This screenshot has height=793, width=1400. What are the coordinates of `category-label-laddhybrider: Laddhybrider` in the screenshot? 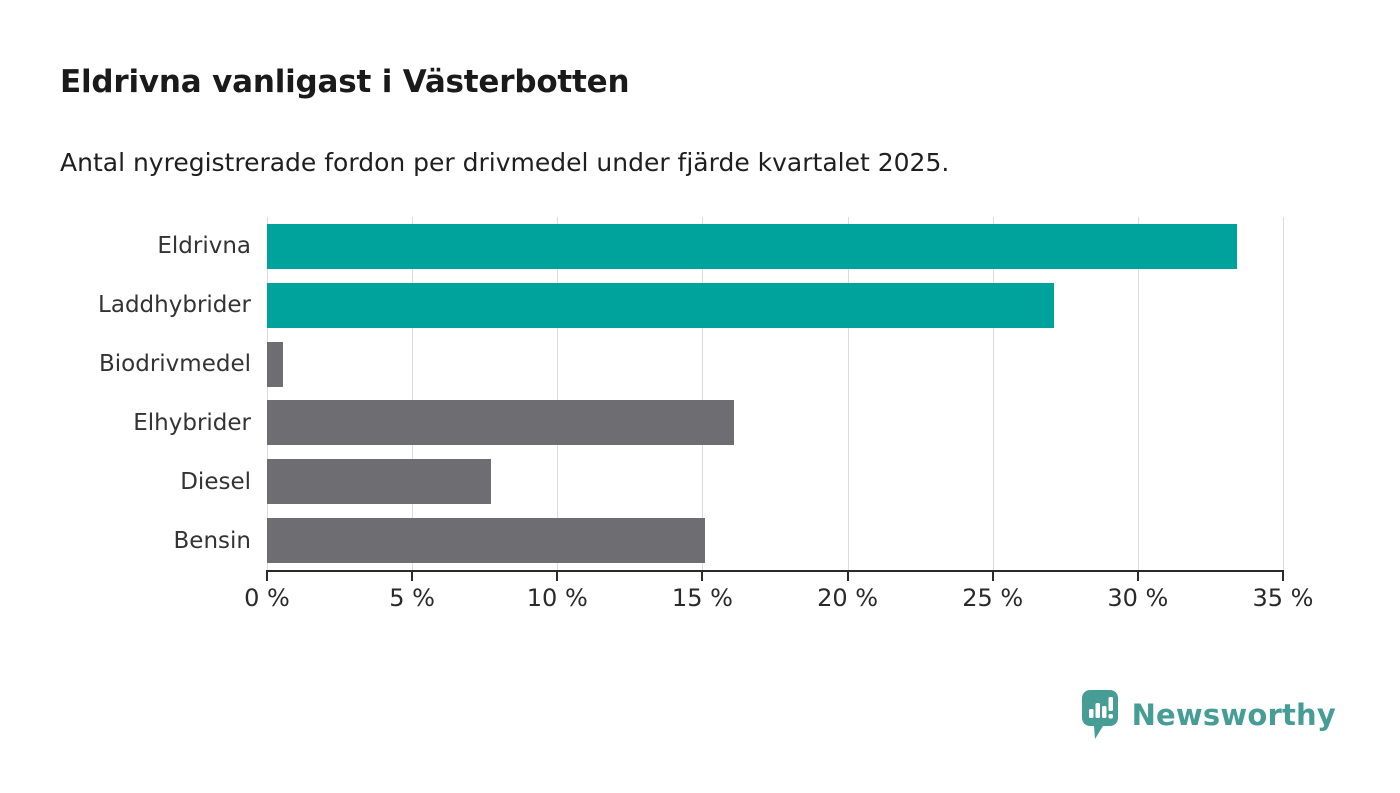 It's located at (174, 305).